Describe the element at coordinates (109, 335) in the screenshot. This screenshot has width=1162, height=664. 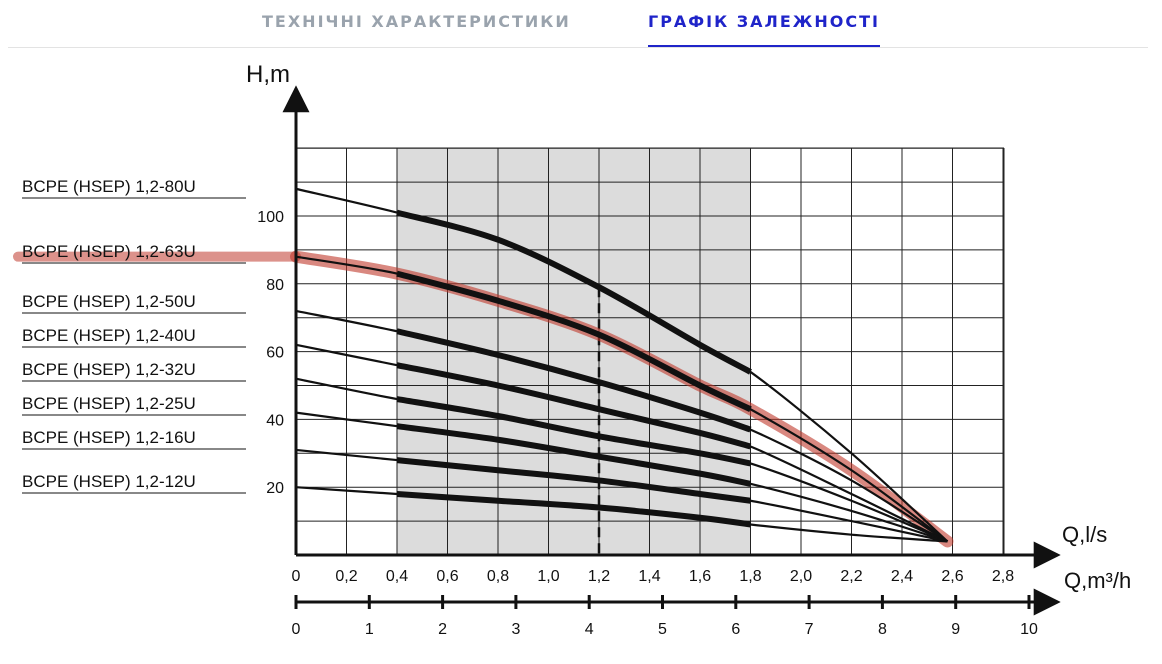
I see `series-label: BCPE (HSEP) 1,2-40U` at that location.